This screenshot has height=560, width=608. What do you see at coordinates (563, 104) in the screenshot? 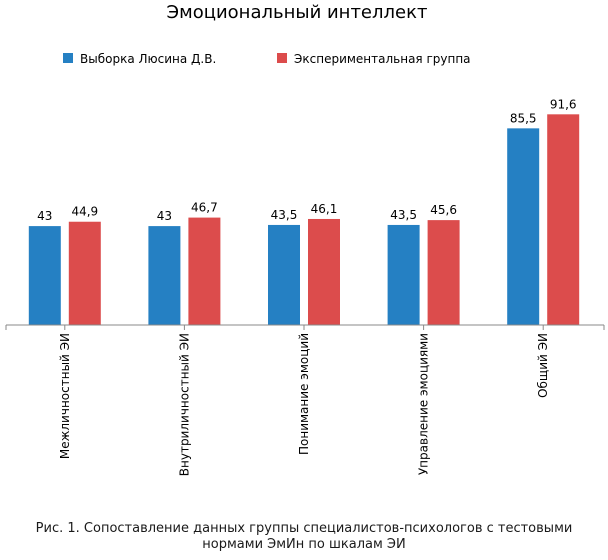
I see `value-label-2-5: 91,6` at bounding box center [563, 104].